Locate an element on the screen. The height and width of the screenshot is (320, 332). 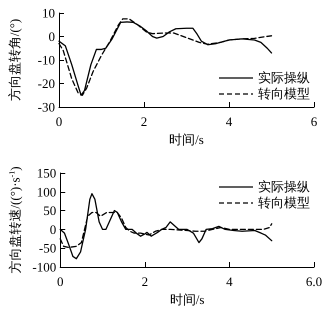
y-axis-title: 方向盘转速/((°)·s-1) is located at coordinates (15, 220).